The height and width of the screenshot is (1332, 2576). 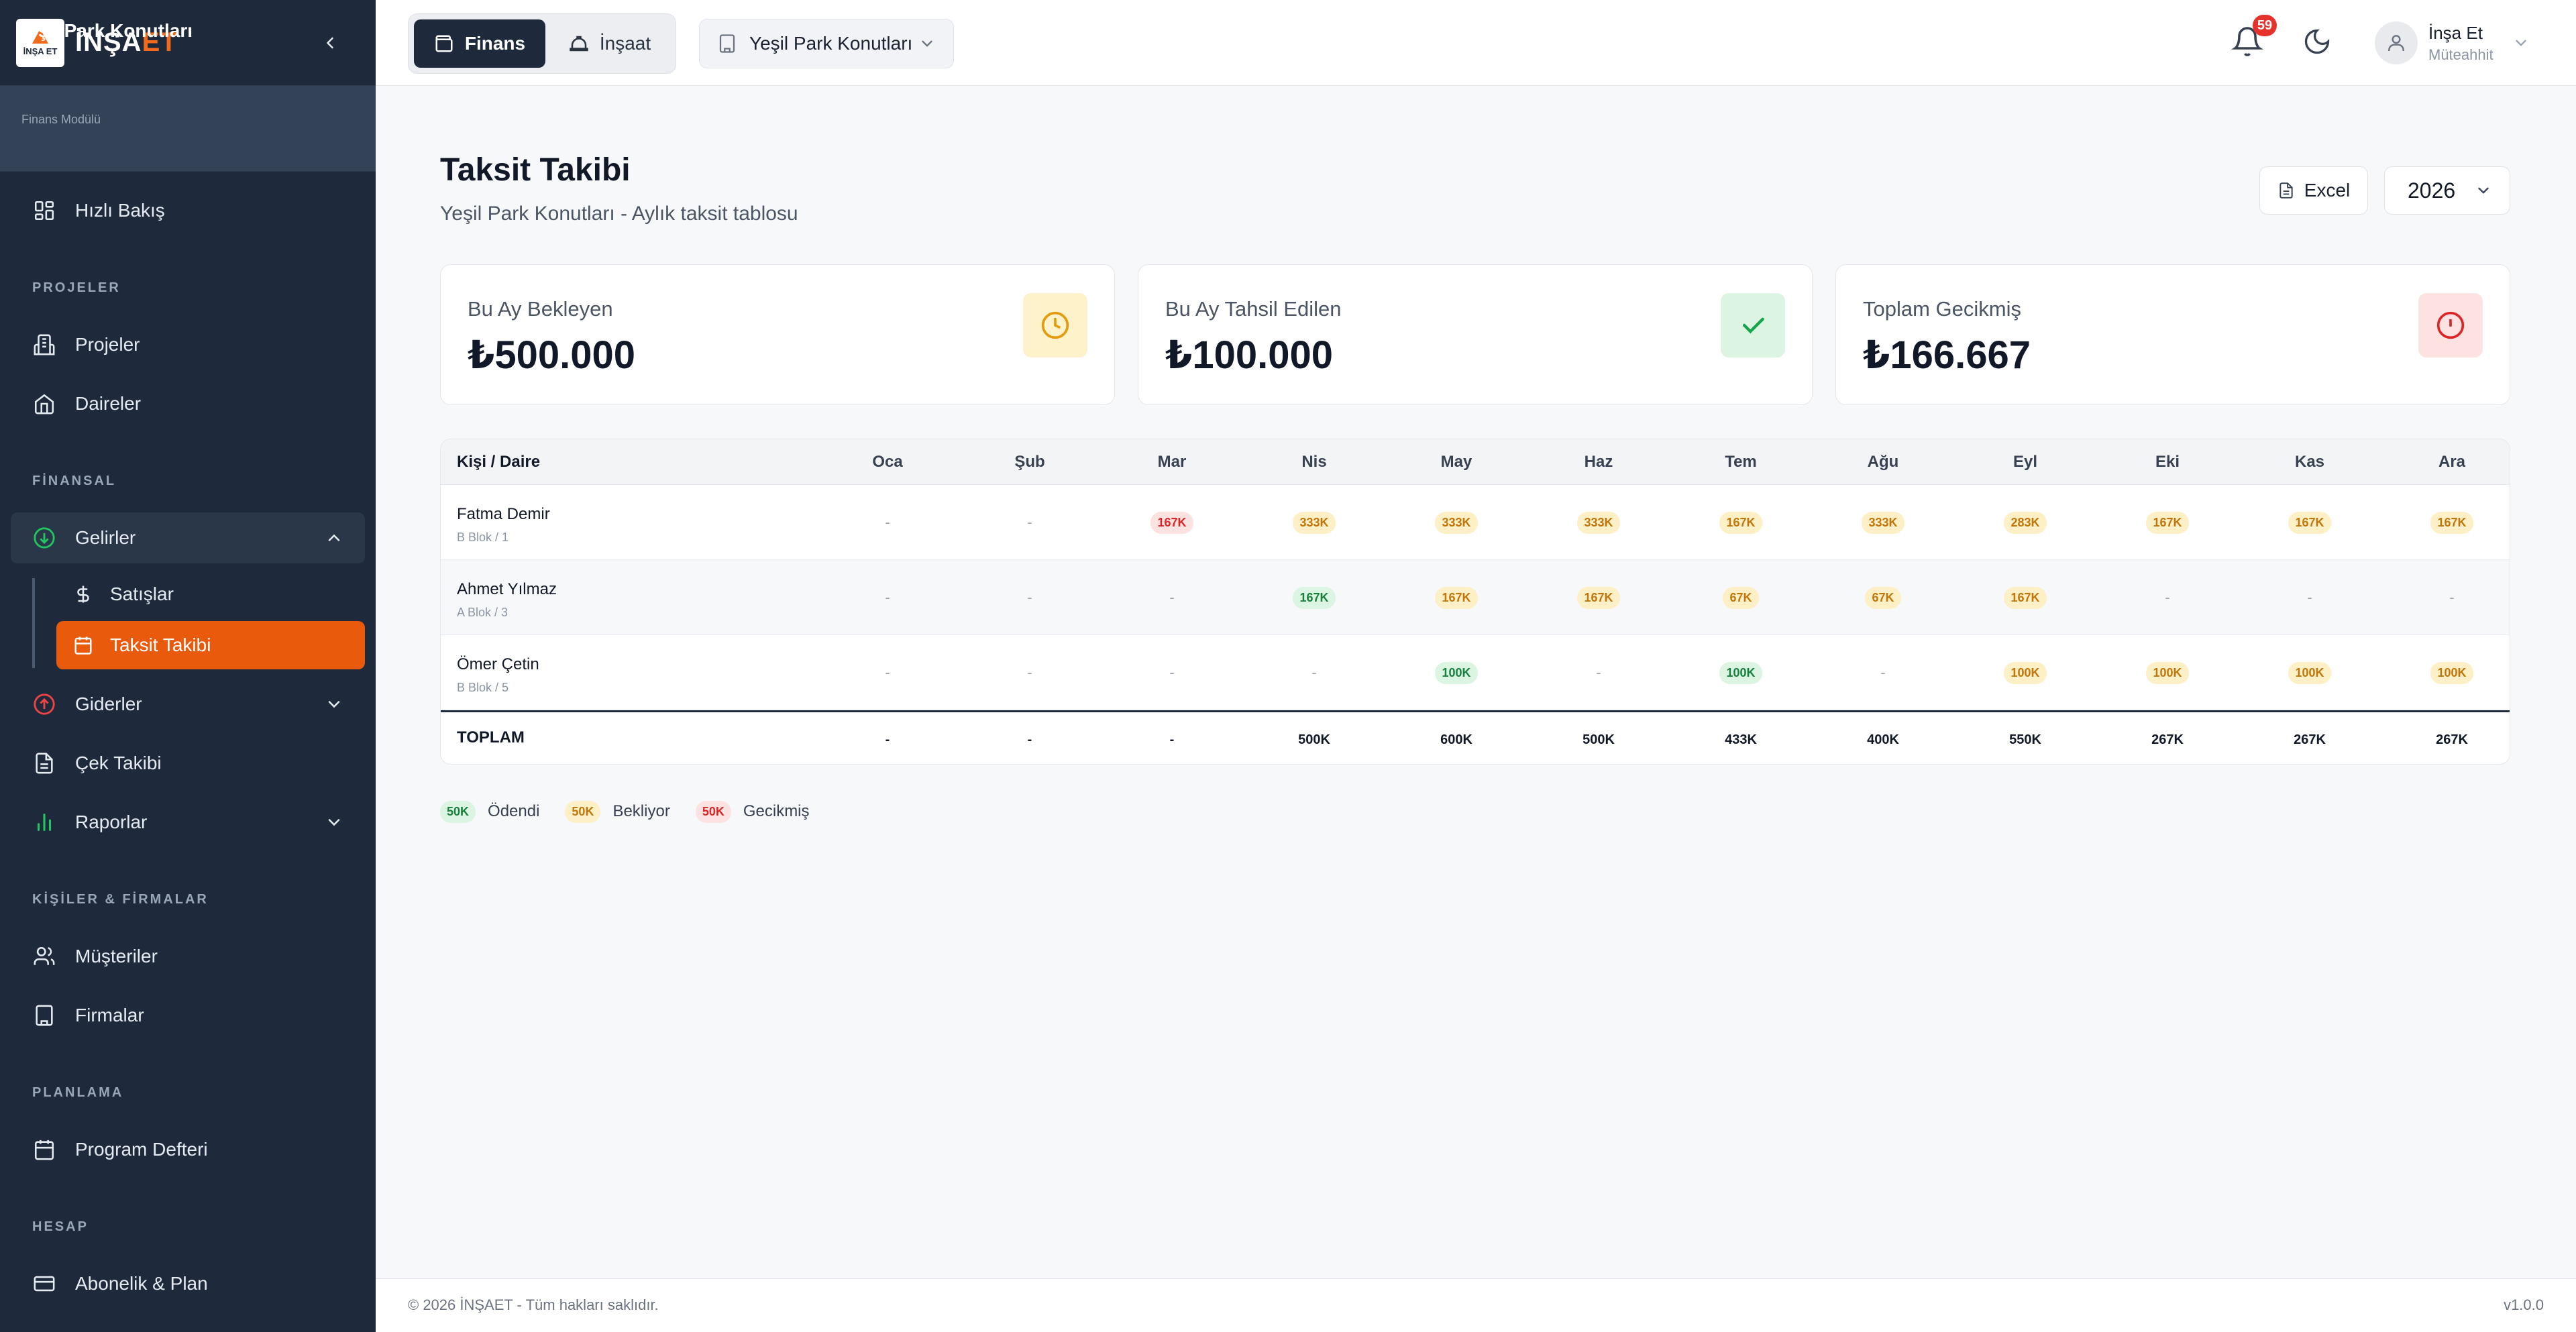 What do you see at coordinates (188, 403) in the screenshot?
I see `nav-apartments: Daireler` at bounding box center [188, 403].